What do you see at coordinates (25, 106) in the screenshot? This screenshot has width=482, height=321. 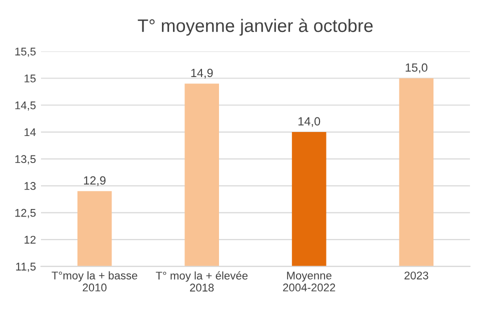 I see `y-tick-label: 14,5` at bounding box center [25, 106].